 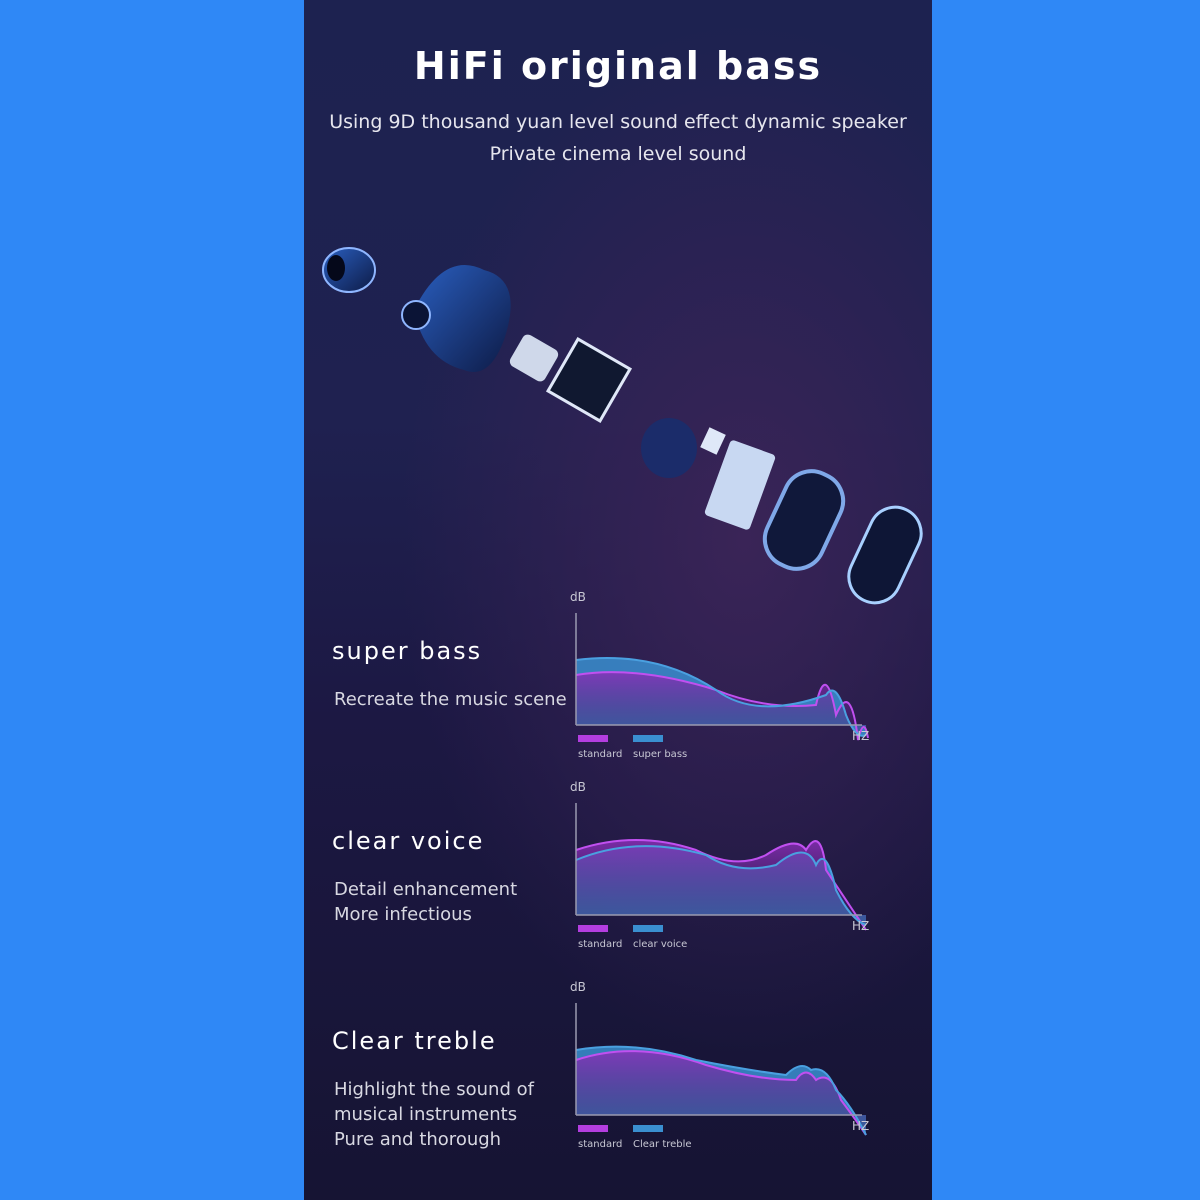 What do you see at coordinates (662, 1144) in the screenshot?
I see `legend-label: Clear treble` at bounding box center [662, 1144].